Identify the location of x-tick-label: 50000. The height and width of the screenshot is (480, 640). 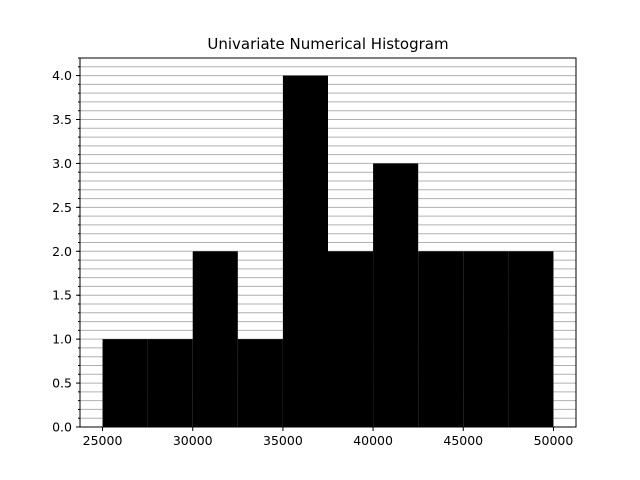
(554, 440).